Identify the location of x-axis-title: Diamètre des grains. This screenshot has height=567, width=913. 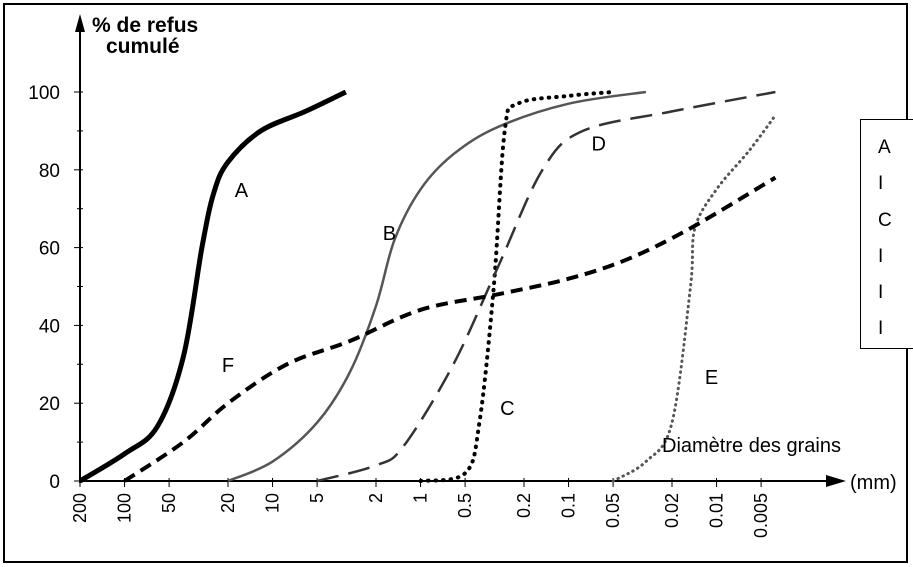
(751, 446).